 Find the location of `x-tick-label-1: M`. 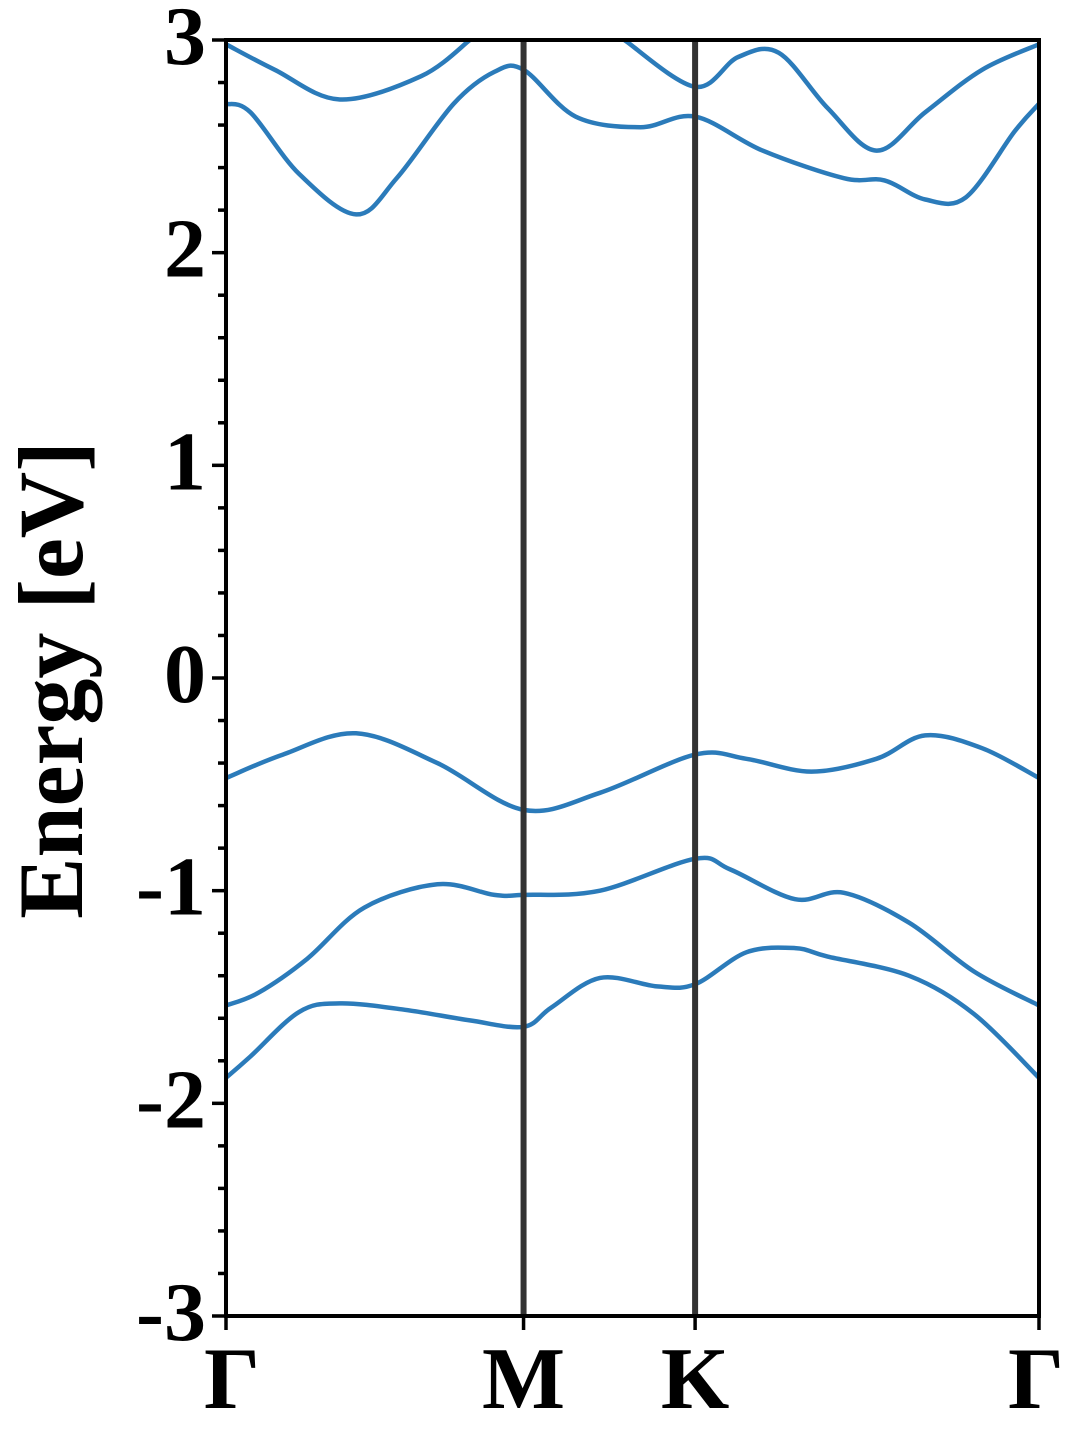

x-tick-label-1: M is located at coordinates (523, 1379).